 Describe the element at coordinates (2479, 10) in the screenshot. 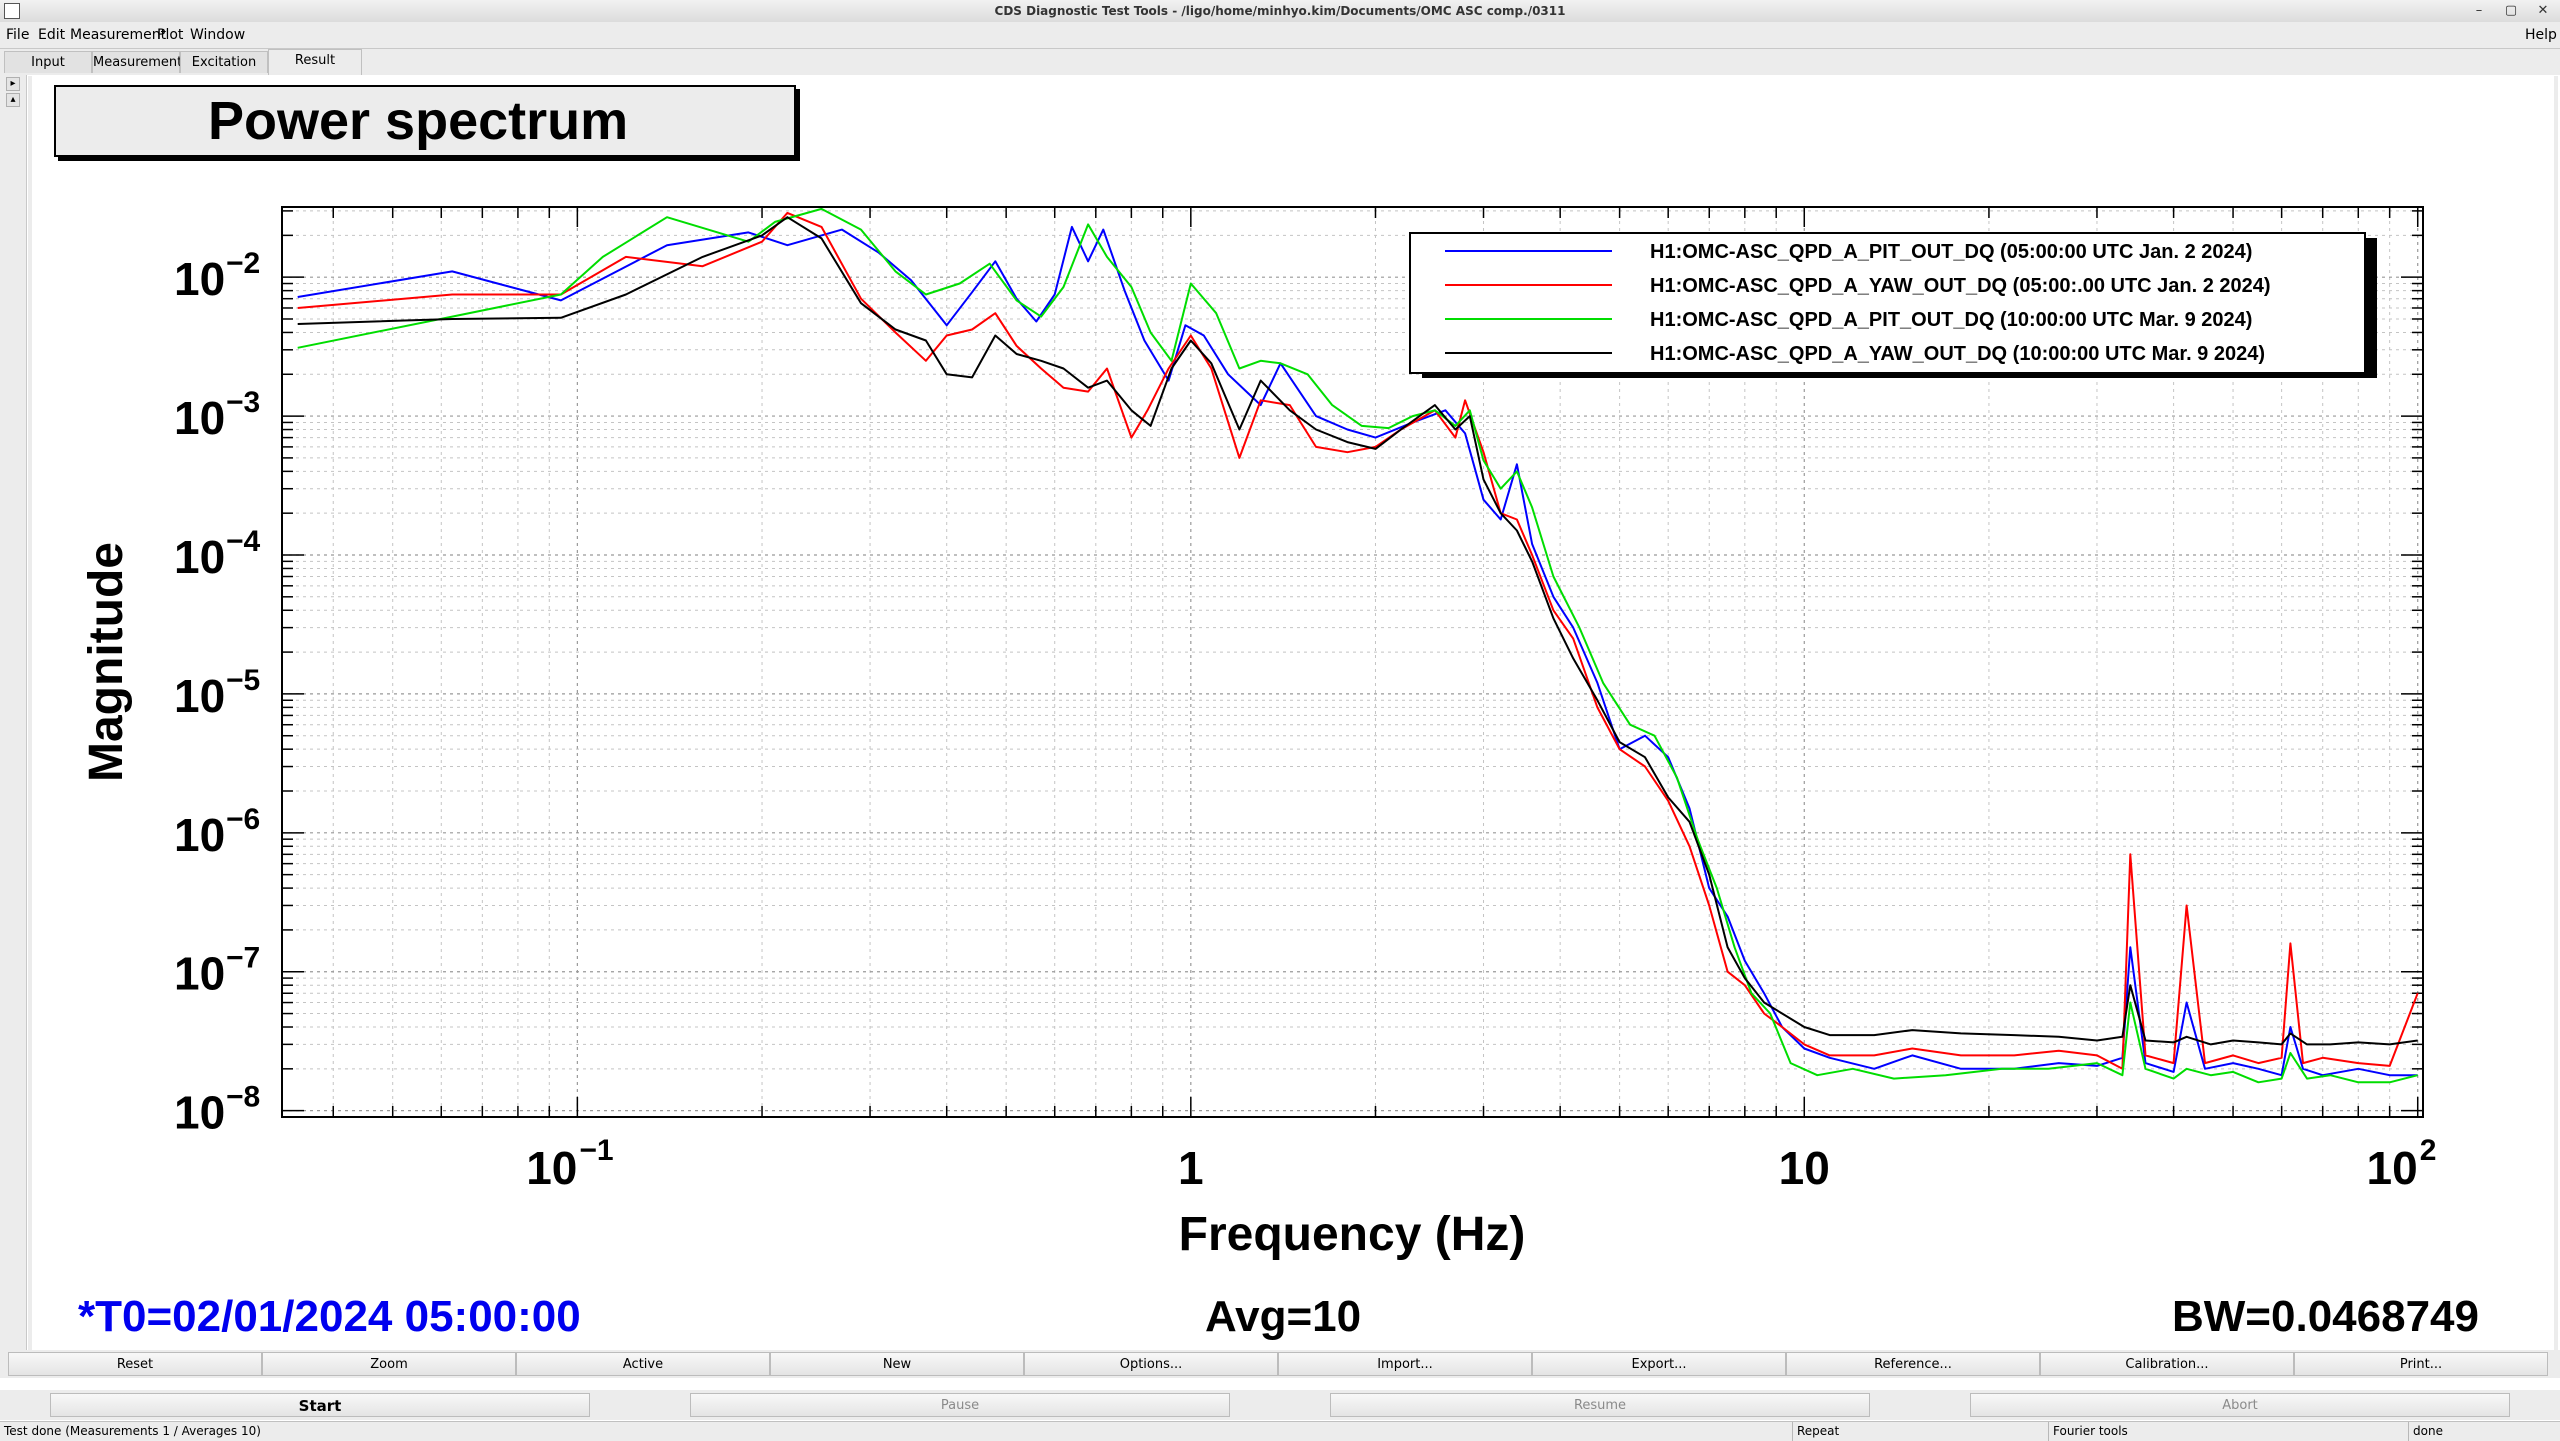

I see `minimize-icon: –` at that location.